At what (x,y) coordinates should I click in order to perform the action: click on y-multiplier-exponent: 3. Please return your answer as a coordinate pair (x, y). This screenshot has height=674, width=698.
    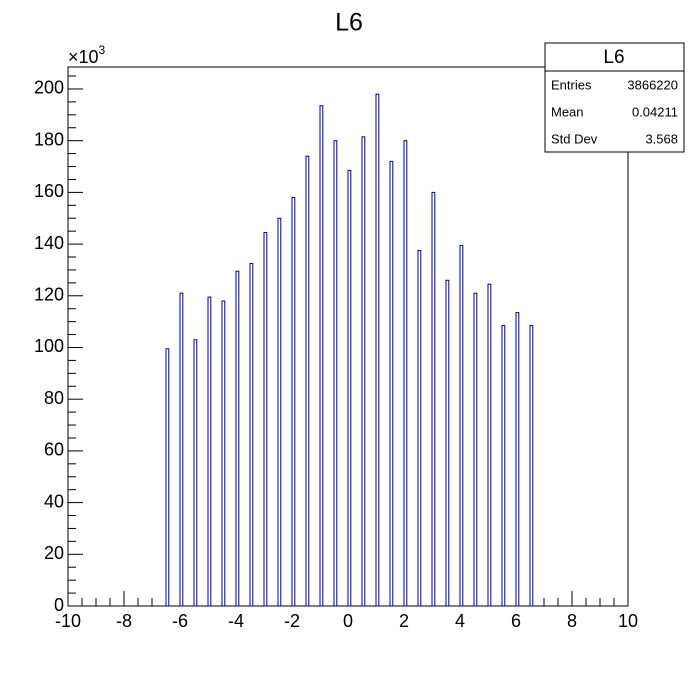
    Looking at the image, I should click on (102, 50).